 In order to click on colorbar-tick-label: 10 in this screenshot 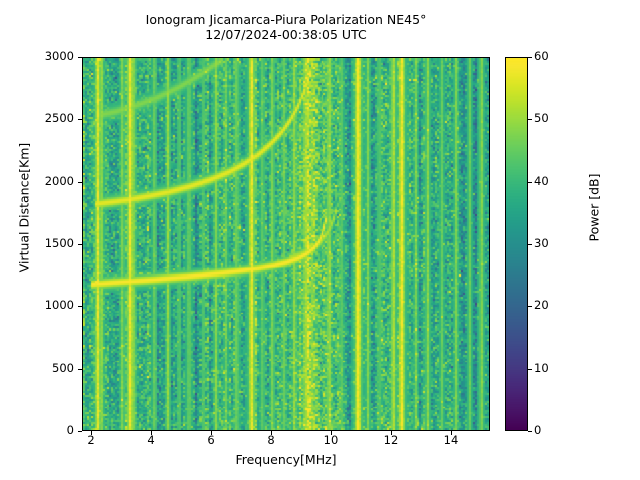, I will do `click(541, 367)`.